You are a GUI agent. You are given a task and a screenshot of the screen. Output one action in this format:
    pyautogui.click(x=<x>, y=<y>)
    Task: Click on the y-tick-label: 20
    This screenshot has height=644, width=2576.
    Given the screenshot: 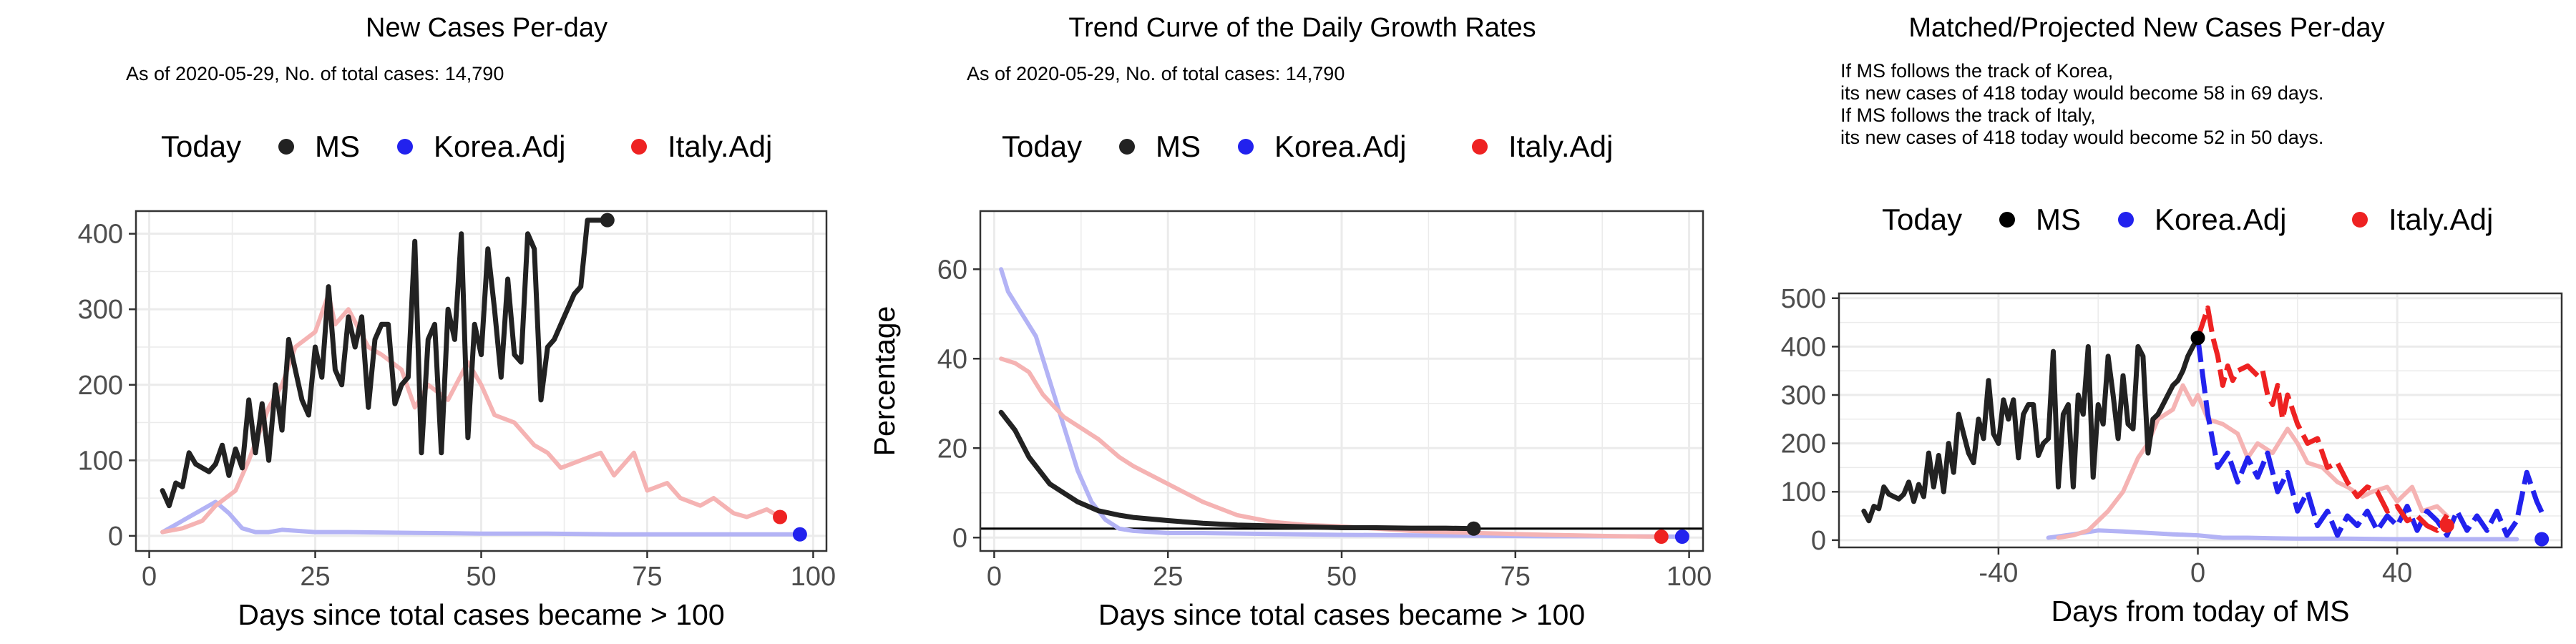 What is the action you would take?
    pyautogui.click(x=952, y=449)
    